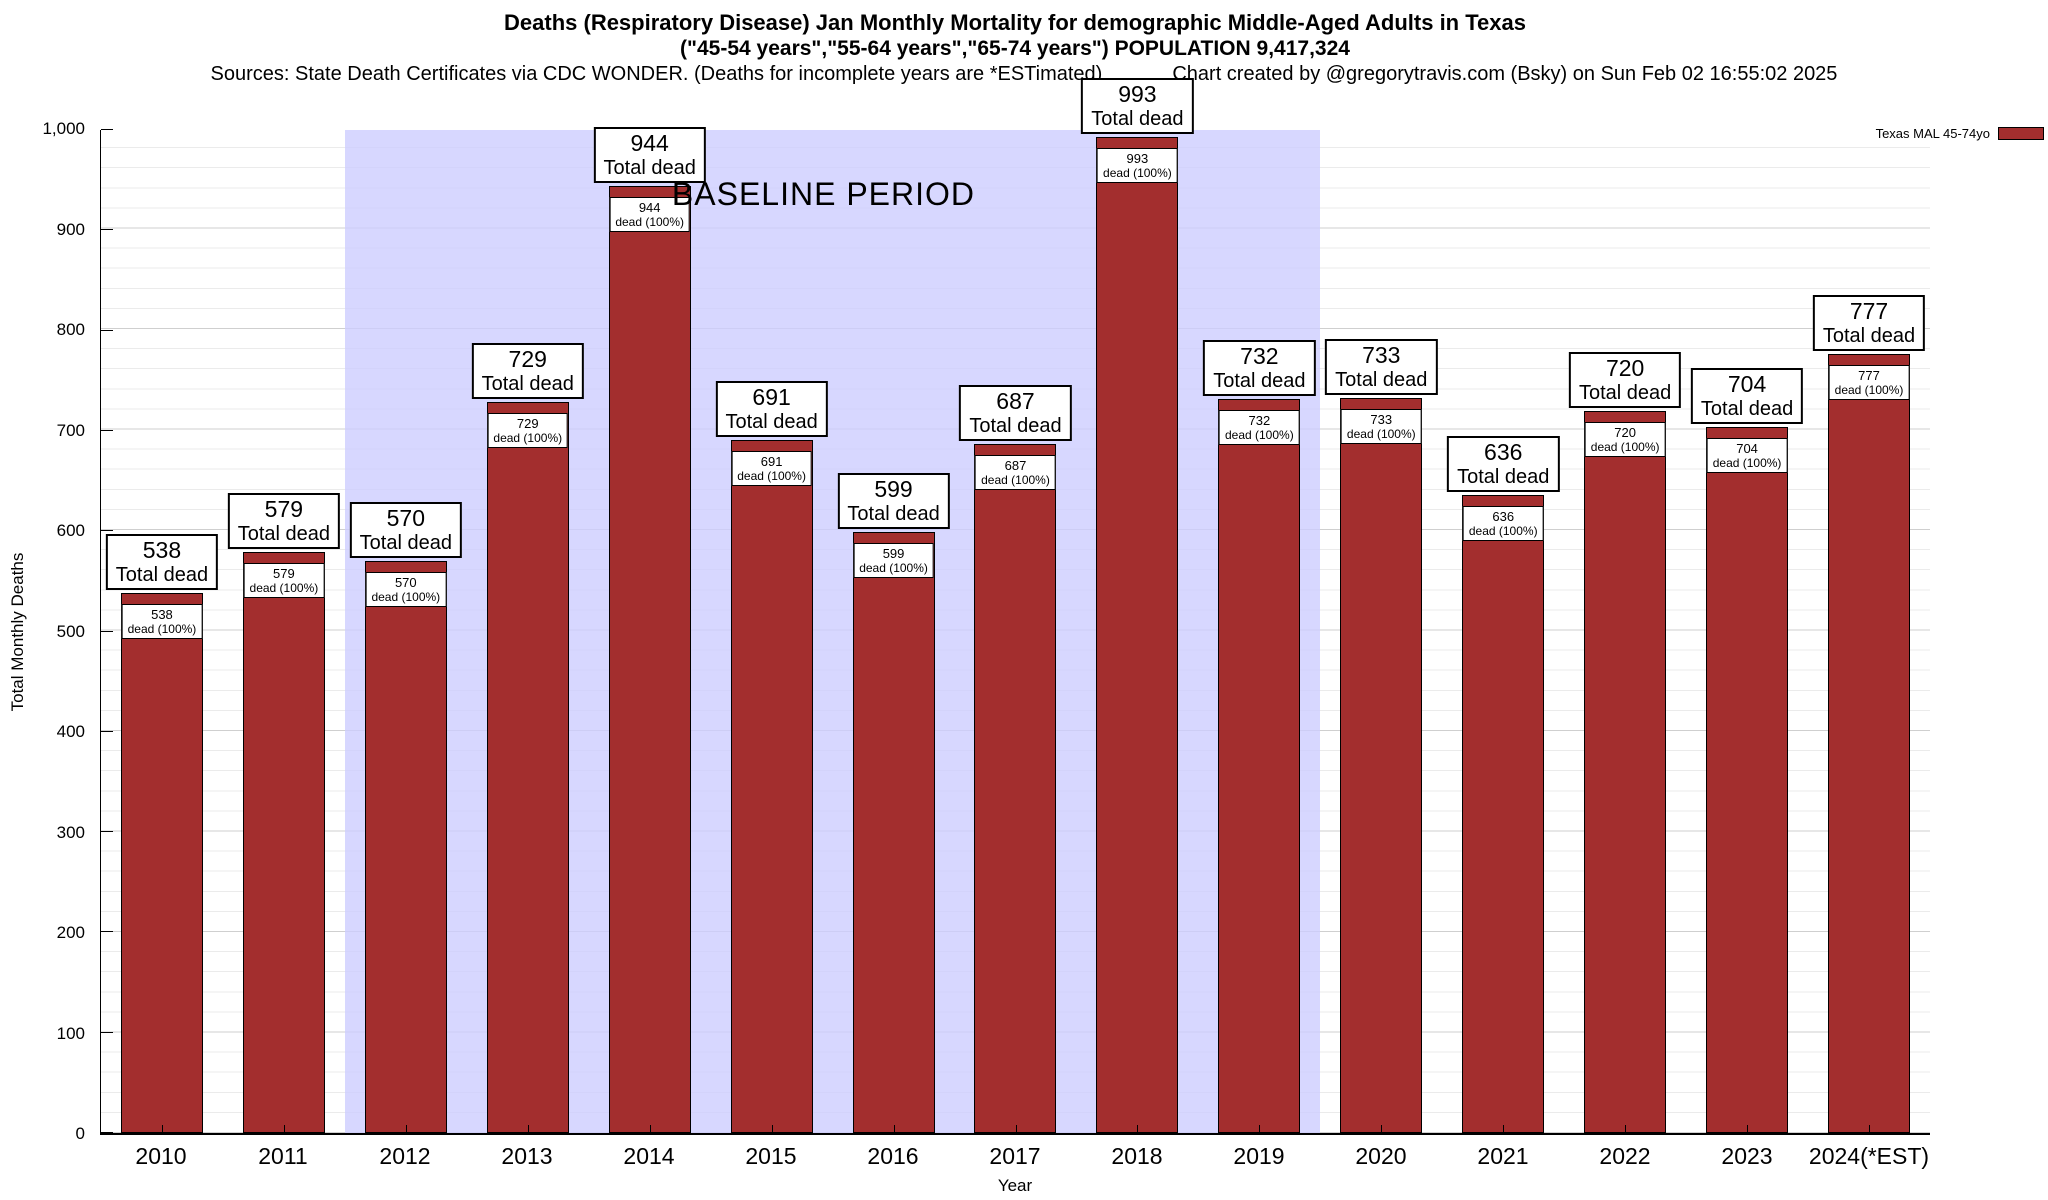 This screenshot has width=2048, height=1200. What do you see at coordinates (406, 590) in the screenshot?
I see `bar-inner-label: 570 dead (100%)` at bounding box center [406, 590].